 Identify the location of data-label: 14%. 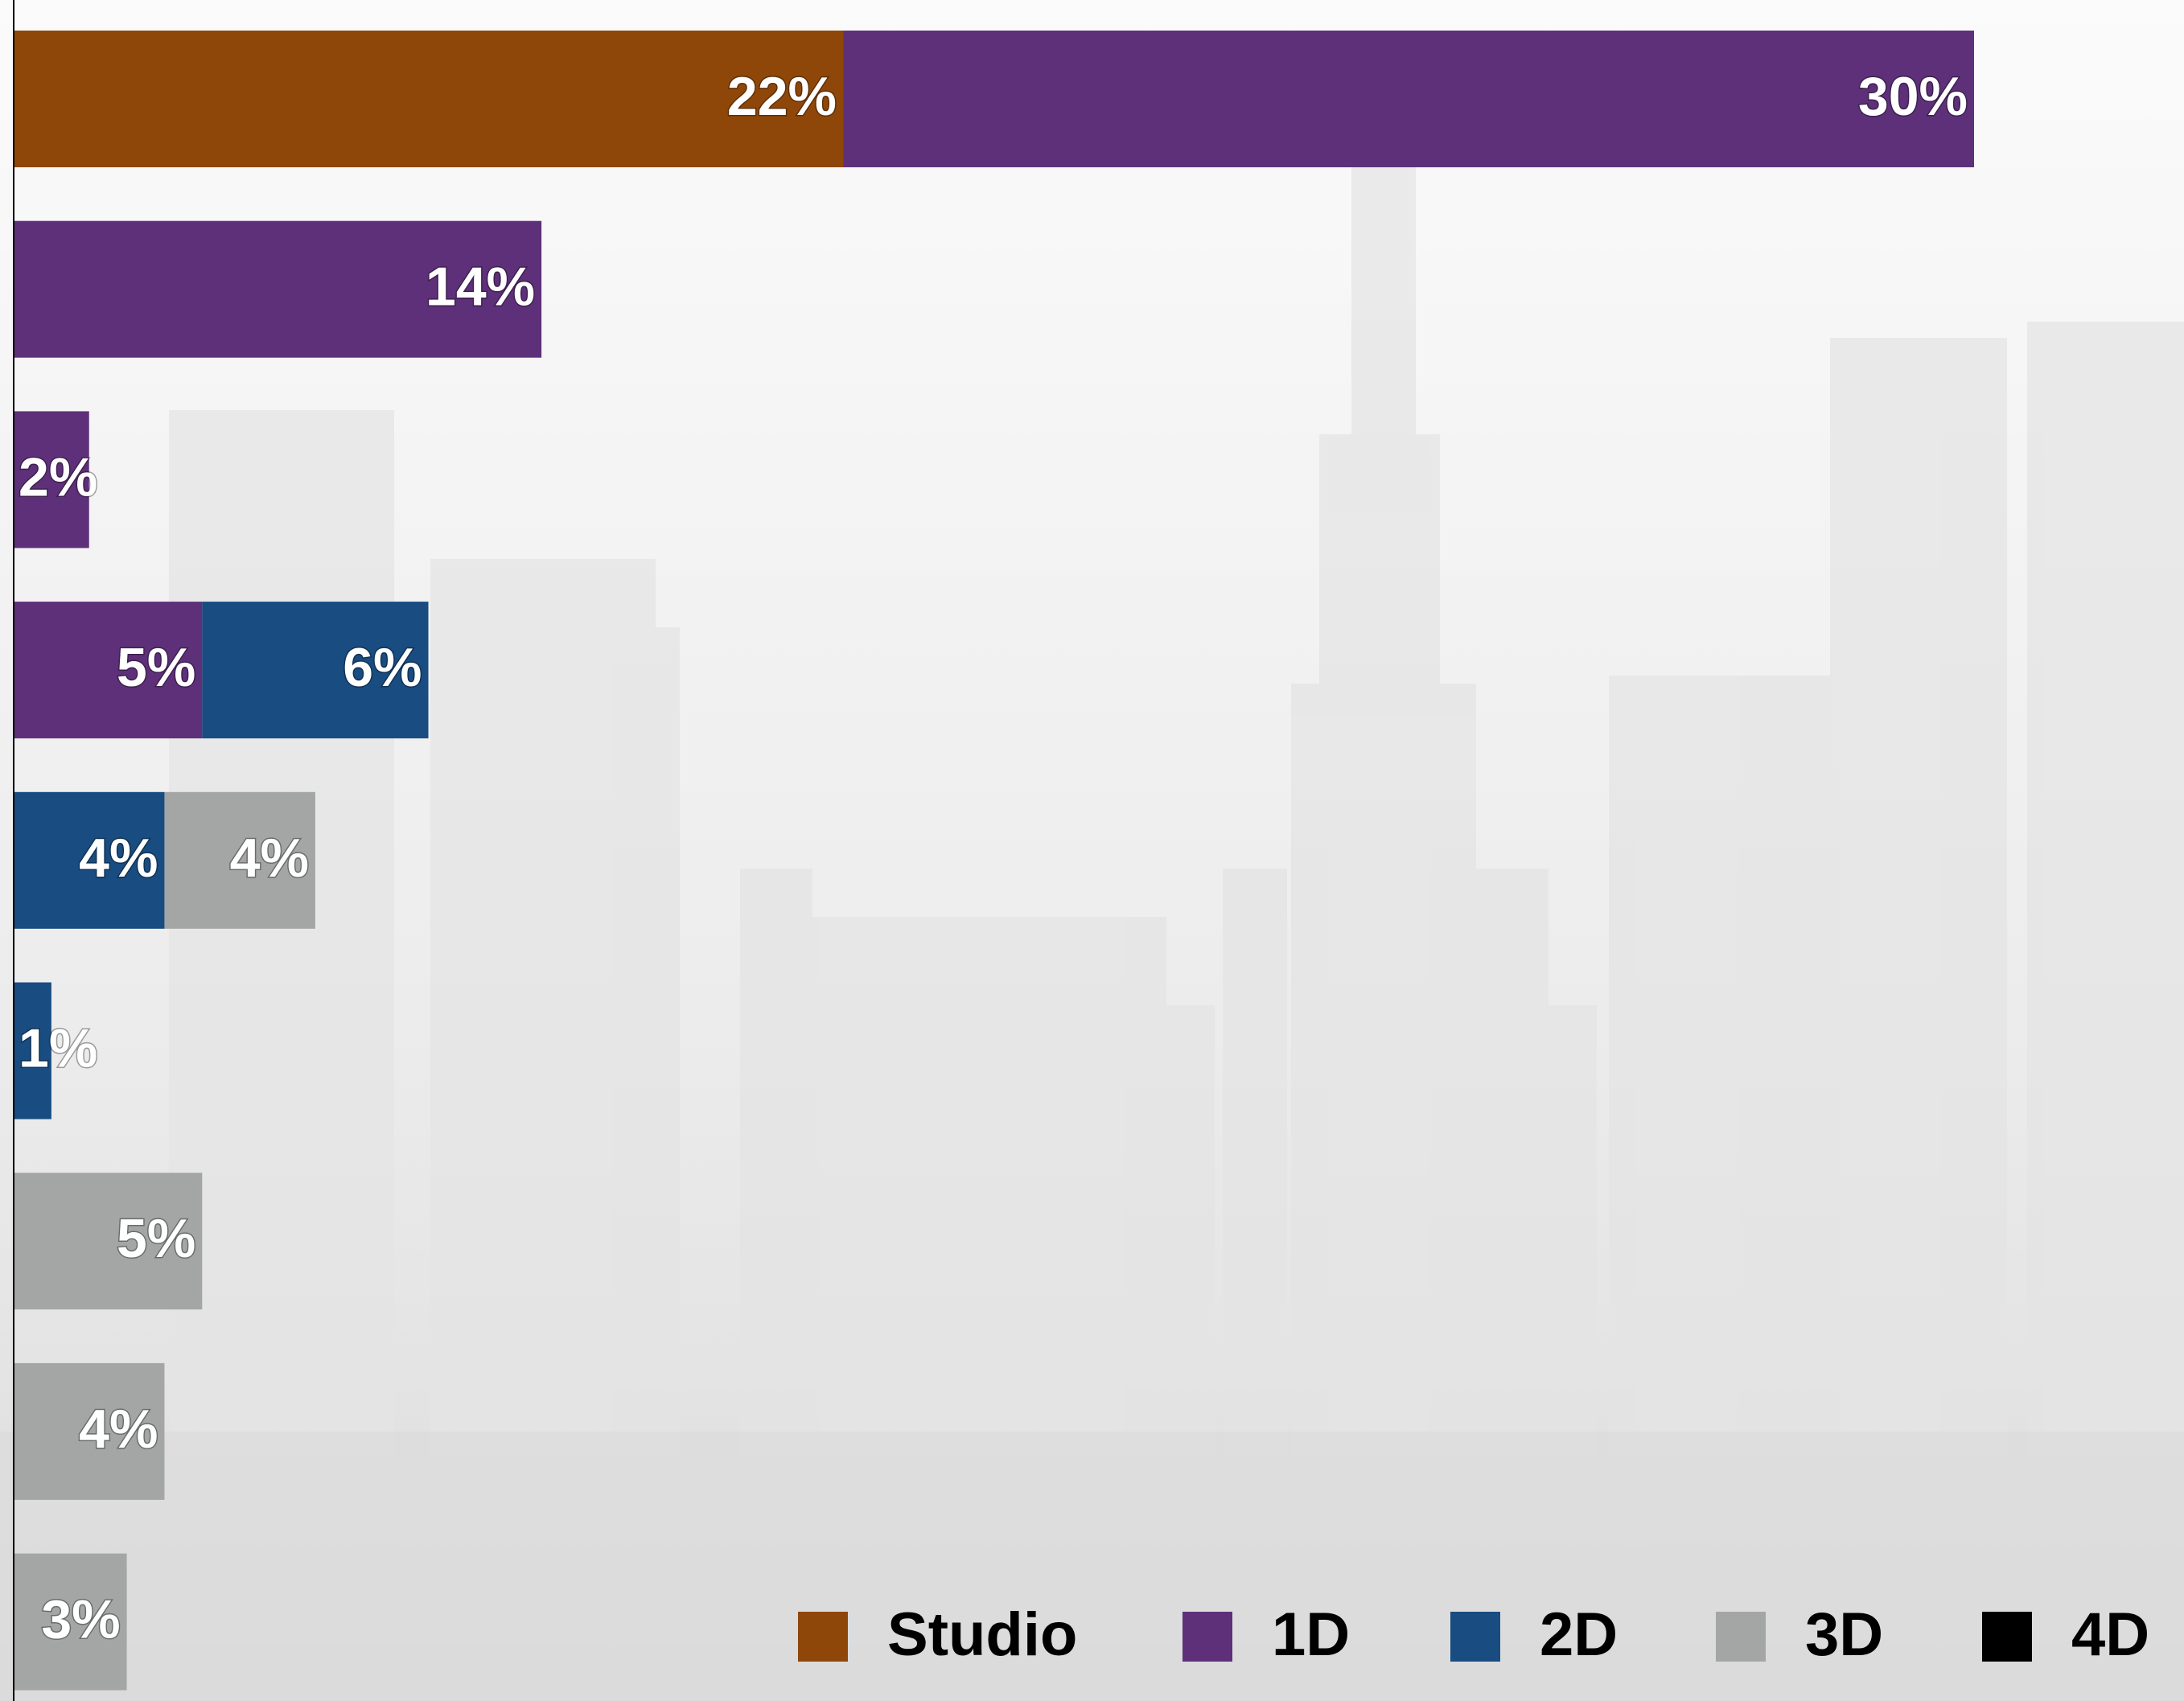
(481, 288).